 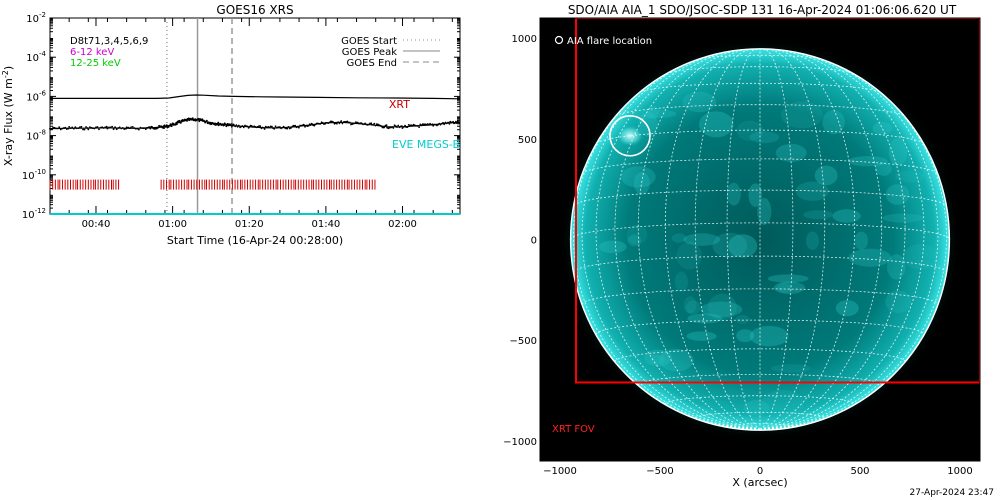 I want to click on flare-location-circle, so click(x=630, y=135).